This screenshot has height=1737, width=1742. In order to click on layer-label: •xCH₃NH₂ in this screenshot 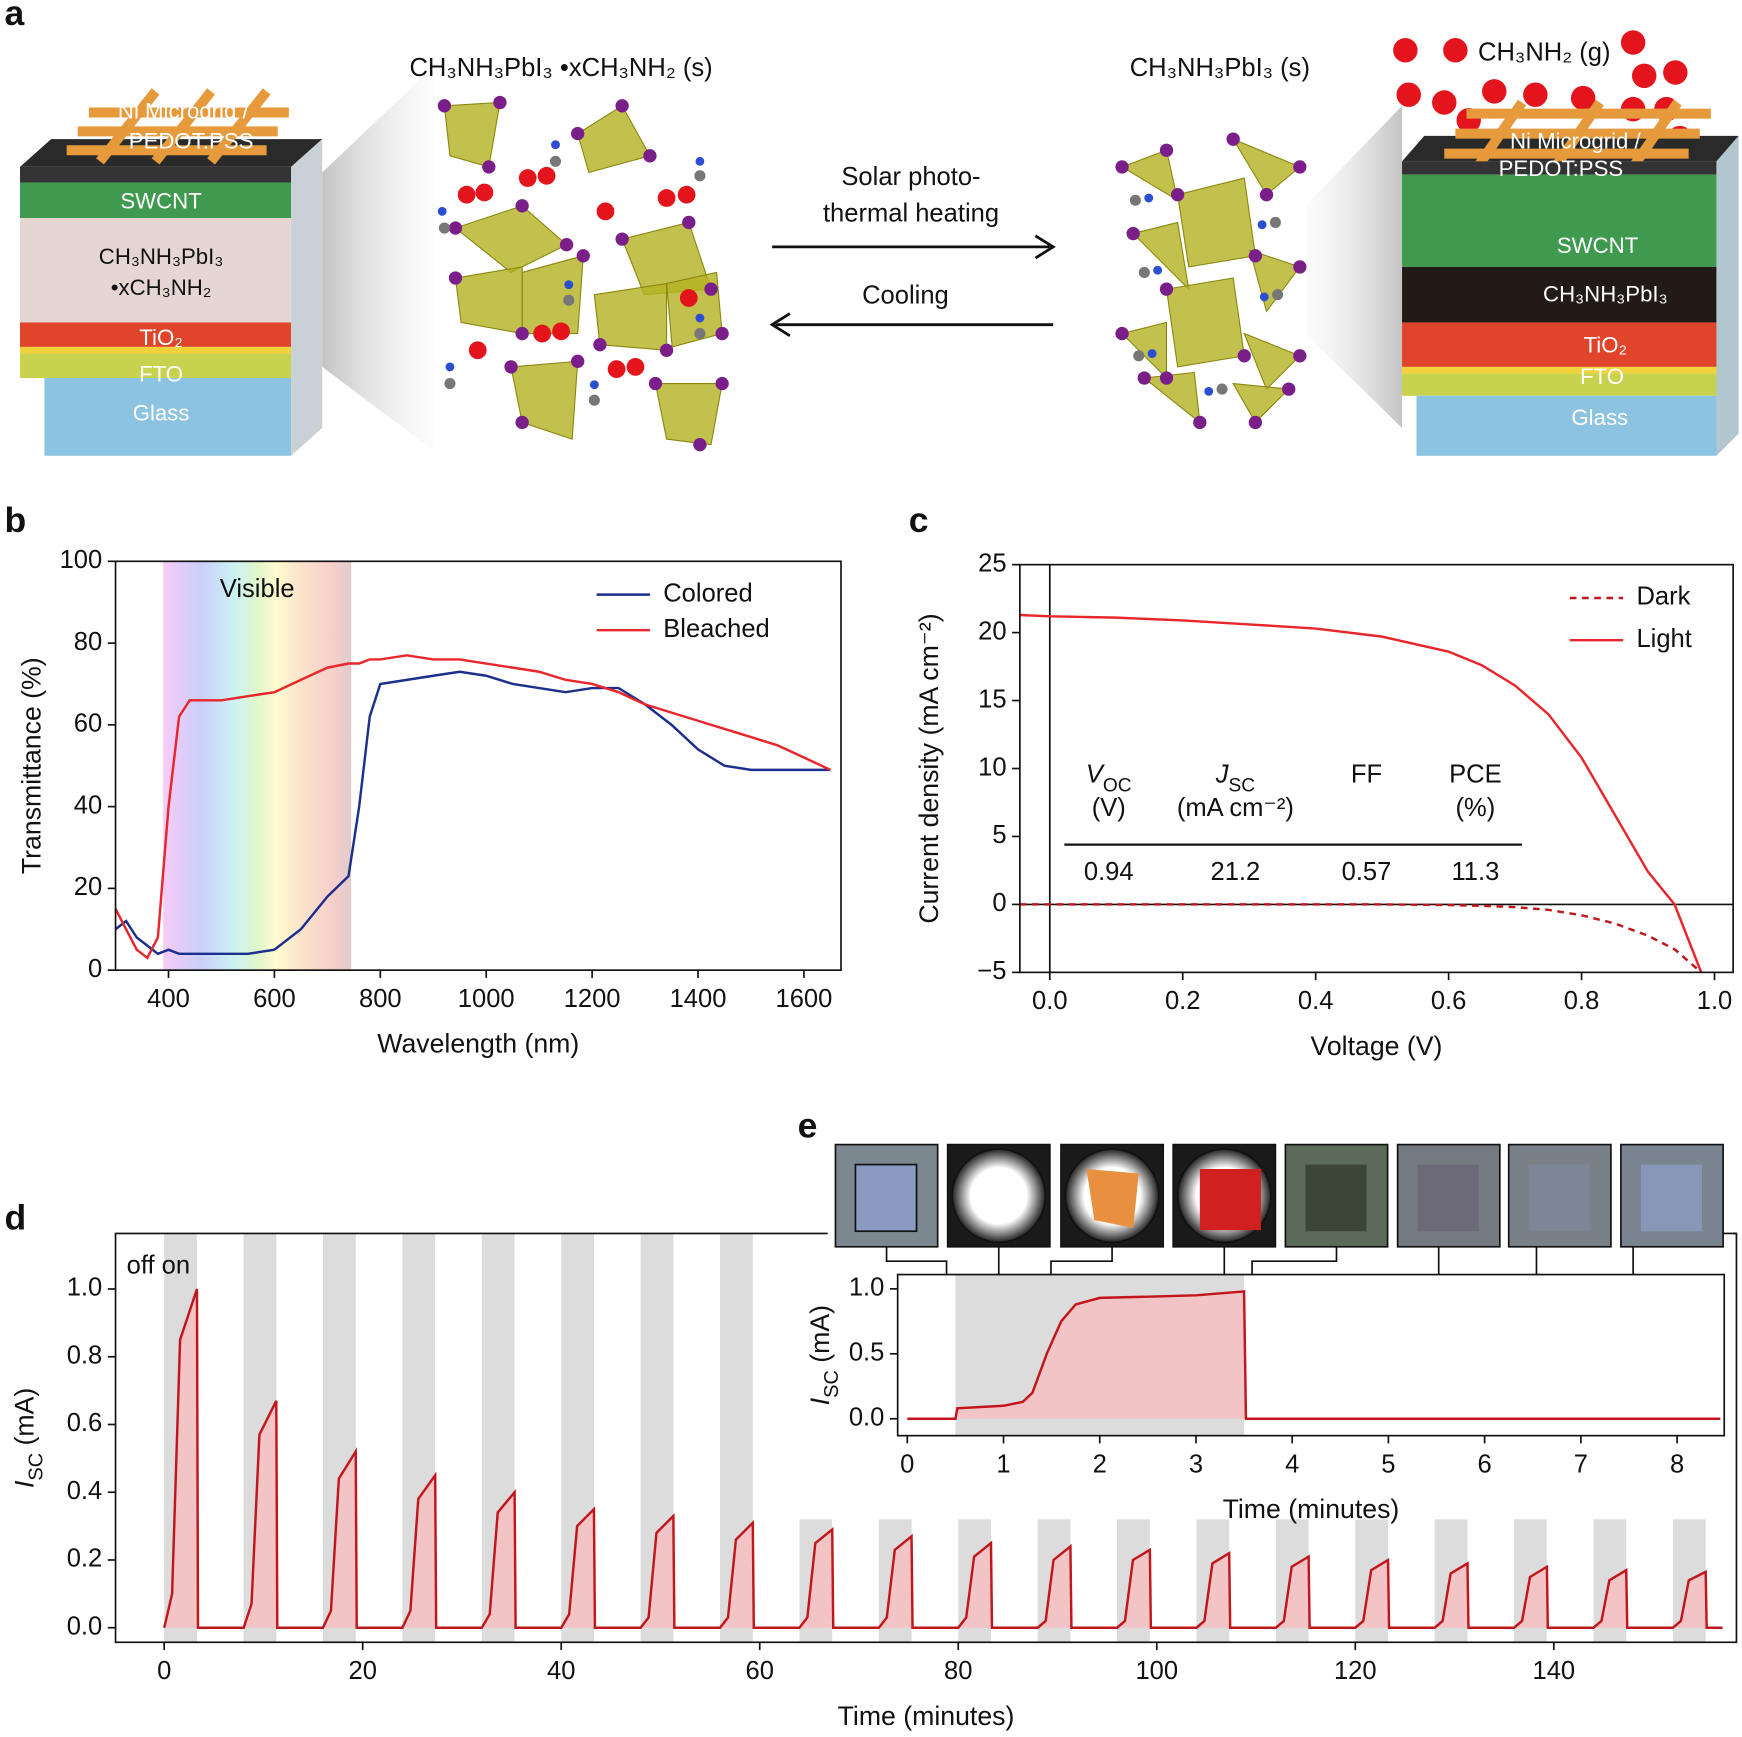, I will do `click(161, 287)`.